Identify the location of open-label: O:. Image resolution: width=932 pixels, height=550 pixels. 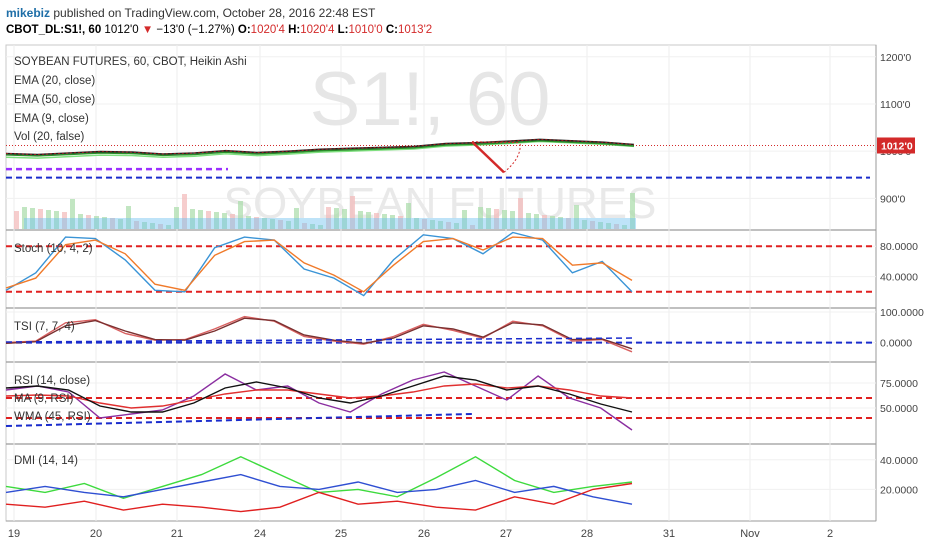
(244, 30).